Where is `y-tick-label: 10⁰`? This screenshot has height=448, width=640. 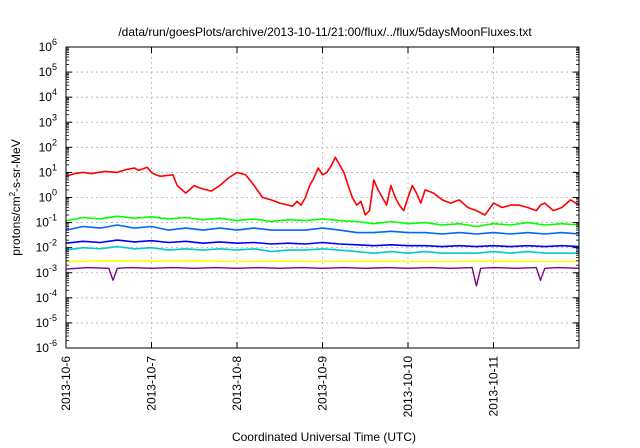 y-tick-label: 10⁰ is located at coordinates (48, 196).